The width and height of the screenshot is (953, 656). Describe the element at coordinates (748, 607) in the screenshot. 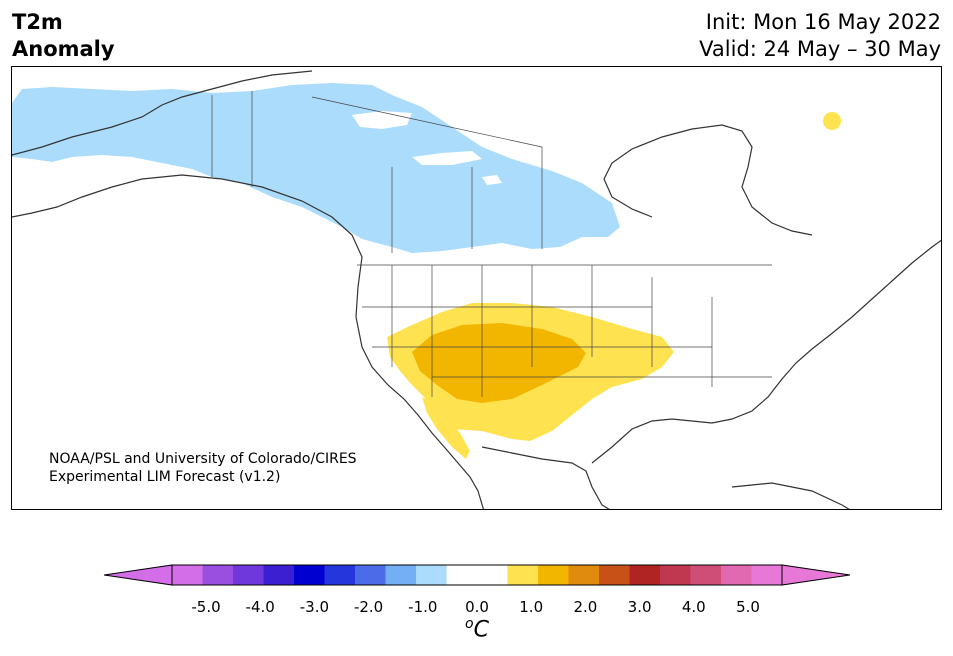

I see `colorbar-tick-label: 5.0` at that location.